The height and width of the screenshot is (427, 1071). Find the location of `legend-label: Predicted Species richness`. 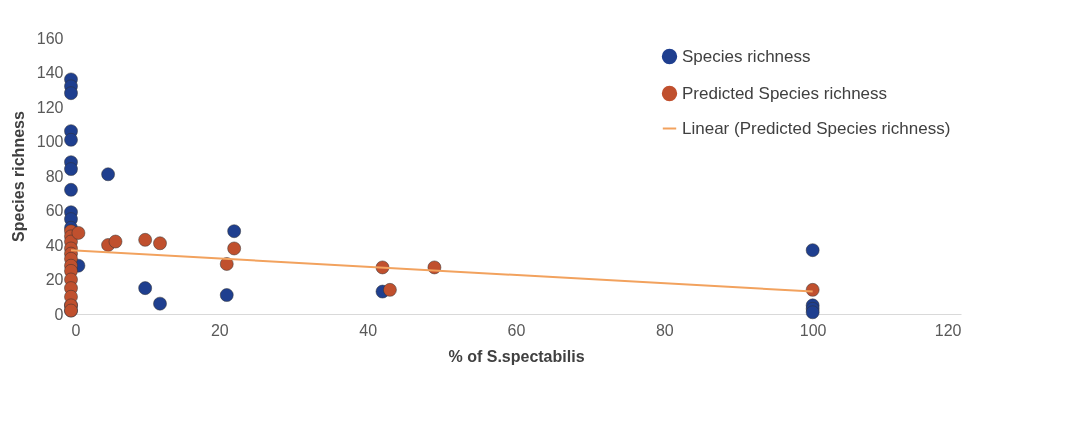

legend-label: Predicted Species richness is located at coordinates (785, 93).